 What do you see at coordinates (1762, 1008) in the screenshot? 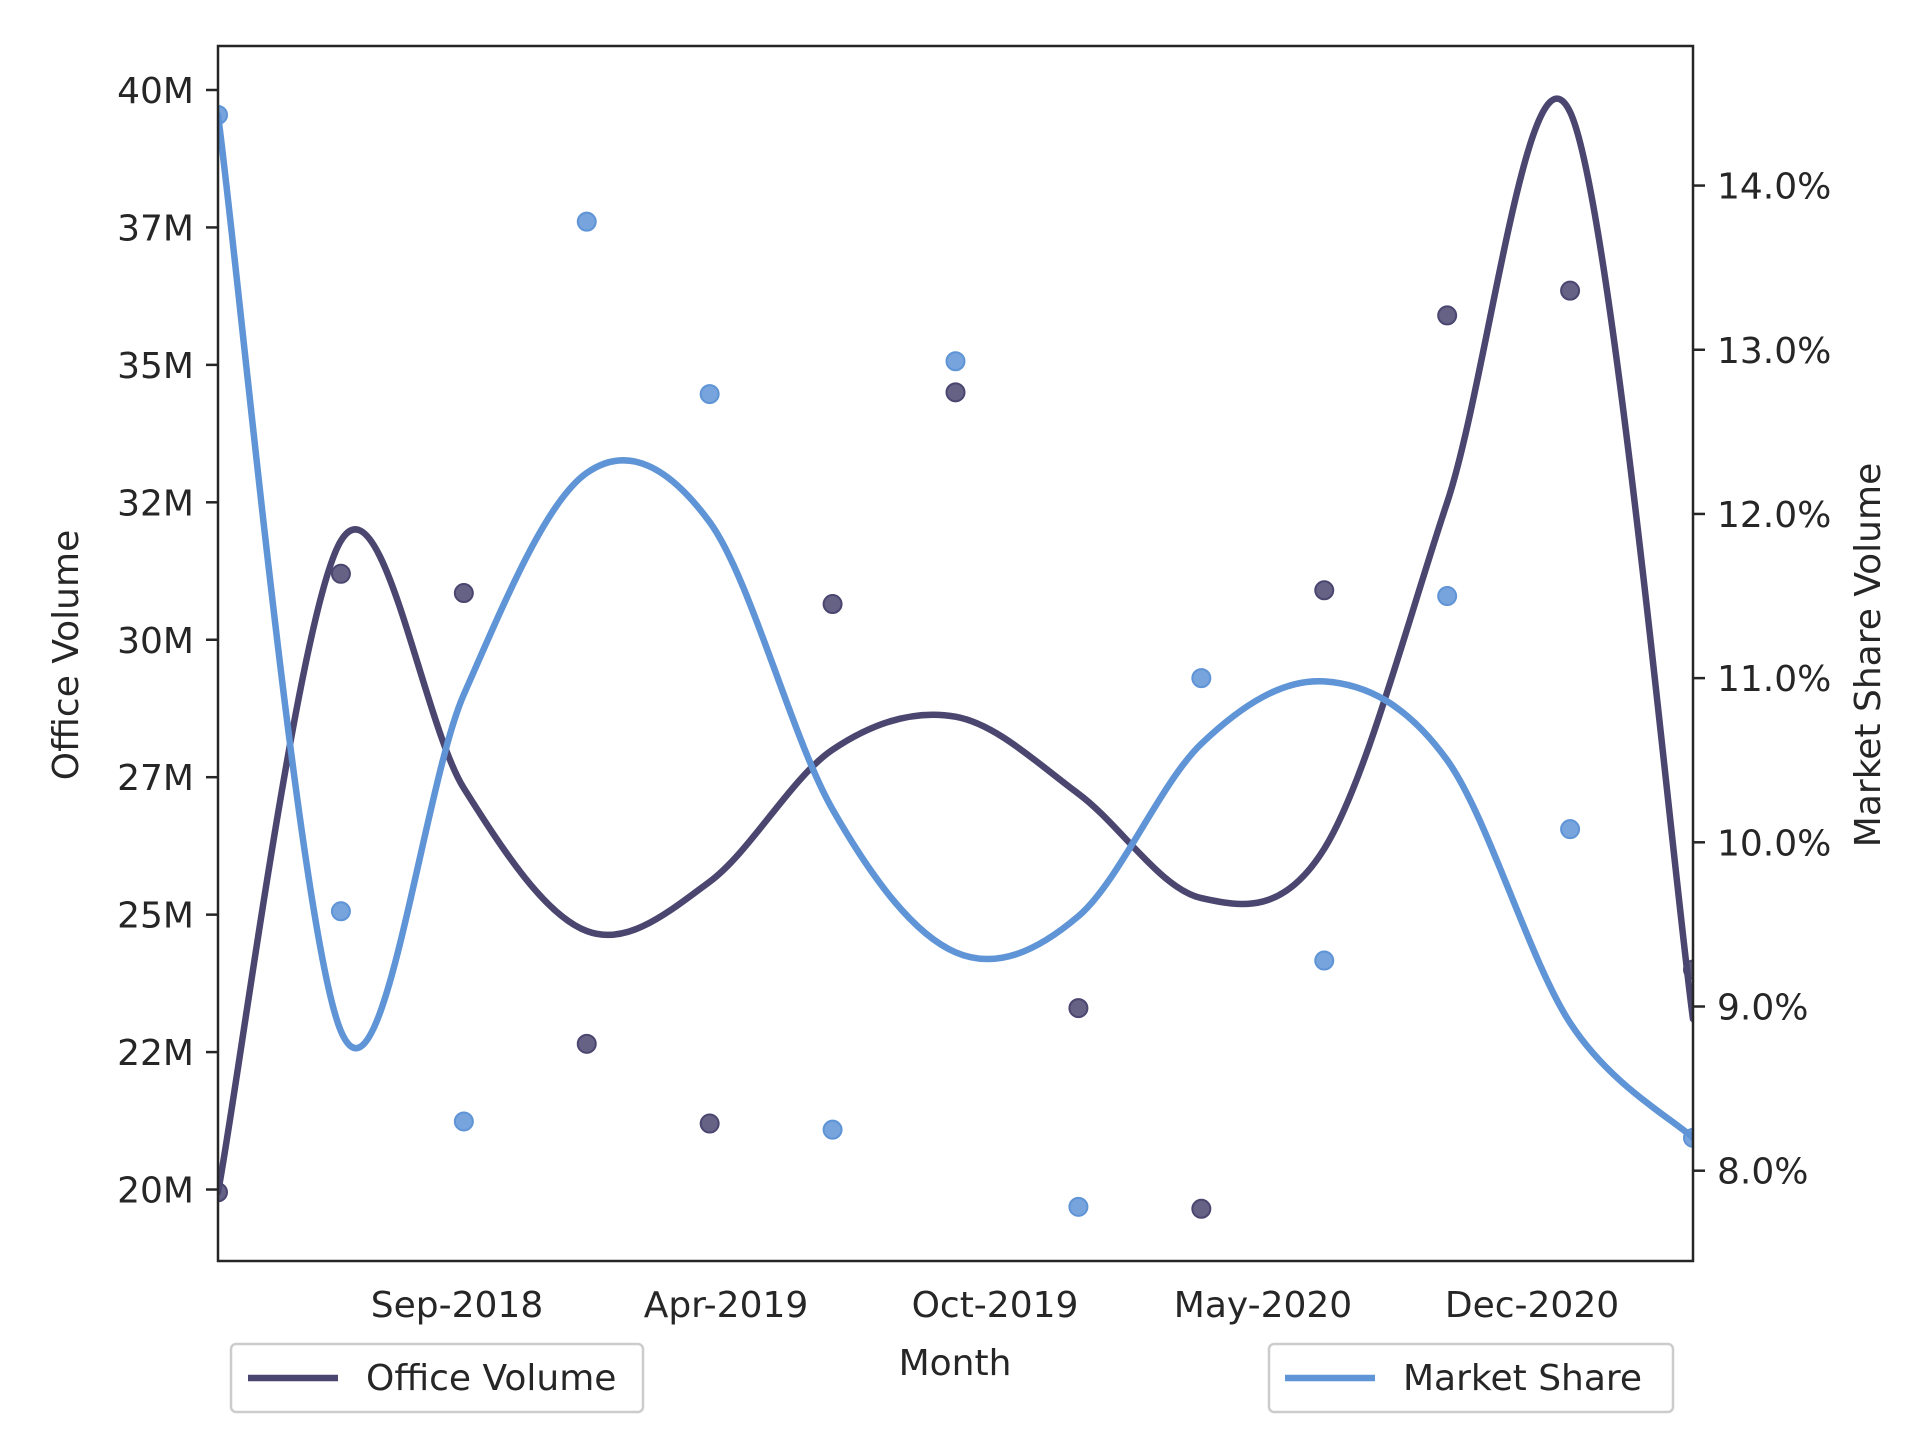
I see `y-right-tick-label: 9.0%` at bounding box center [1762, 1008].